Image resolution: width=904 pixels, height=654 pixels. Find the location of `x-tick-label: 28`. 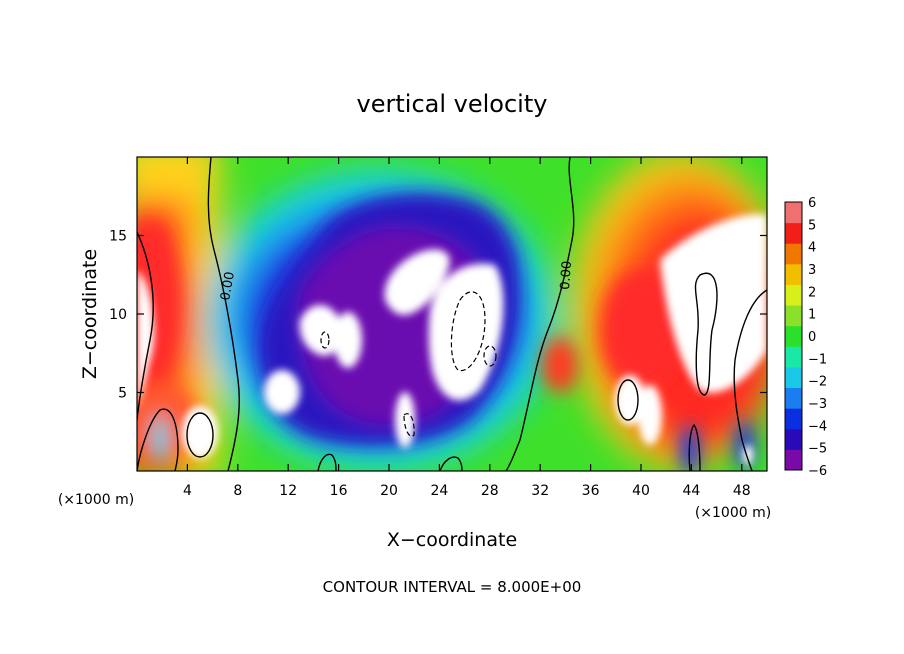

x-tick-label: 28 is located at coordinates (490, 491).